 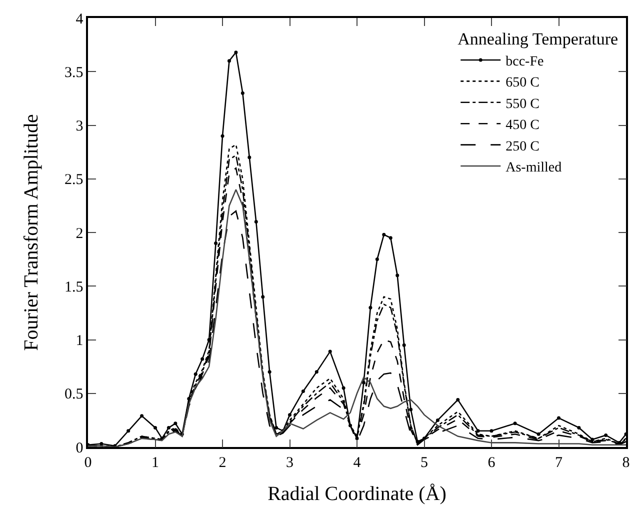 I want to click on y-tick-label: 3.5, so click(x=74, y=72).